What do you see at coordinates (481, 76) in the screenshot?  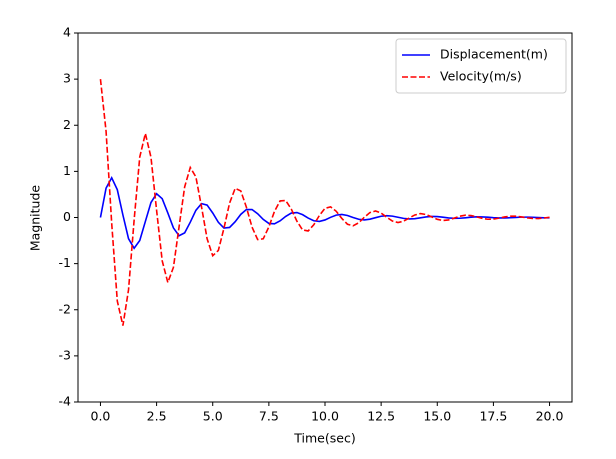 I see `legend-label: Velocity(m/s)` at bounding box center [481, 76].